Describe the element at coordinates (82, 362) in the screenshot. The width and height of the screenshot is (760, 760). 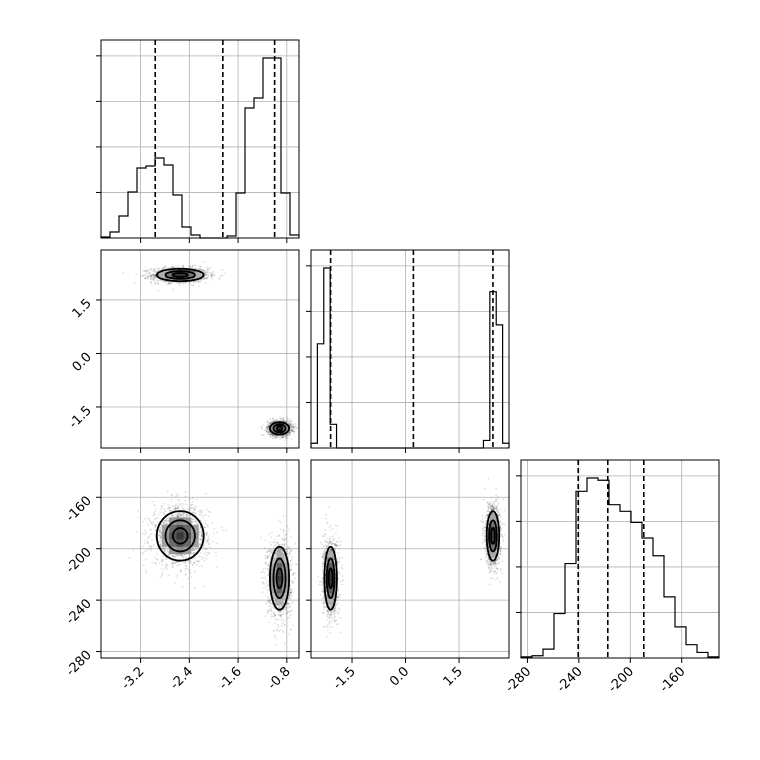
I see `y-tick-label: 0.0` at that location.